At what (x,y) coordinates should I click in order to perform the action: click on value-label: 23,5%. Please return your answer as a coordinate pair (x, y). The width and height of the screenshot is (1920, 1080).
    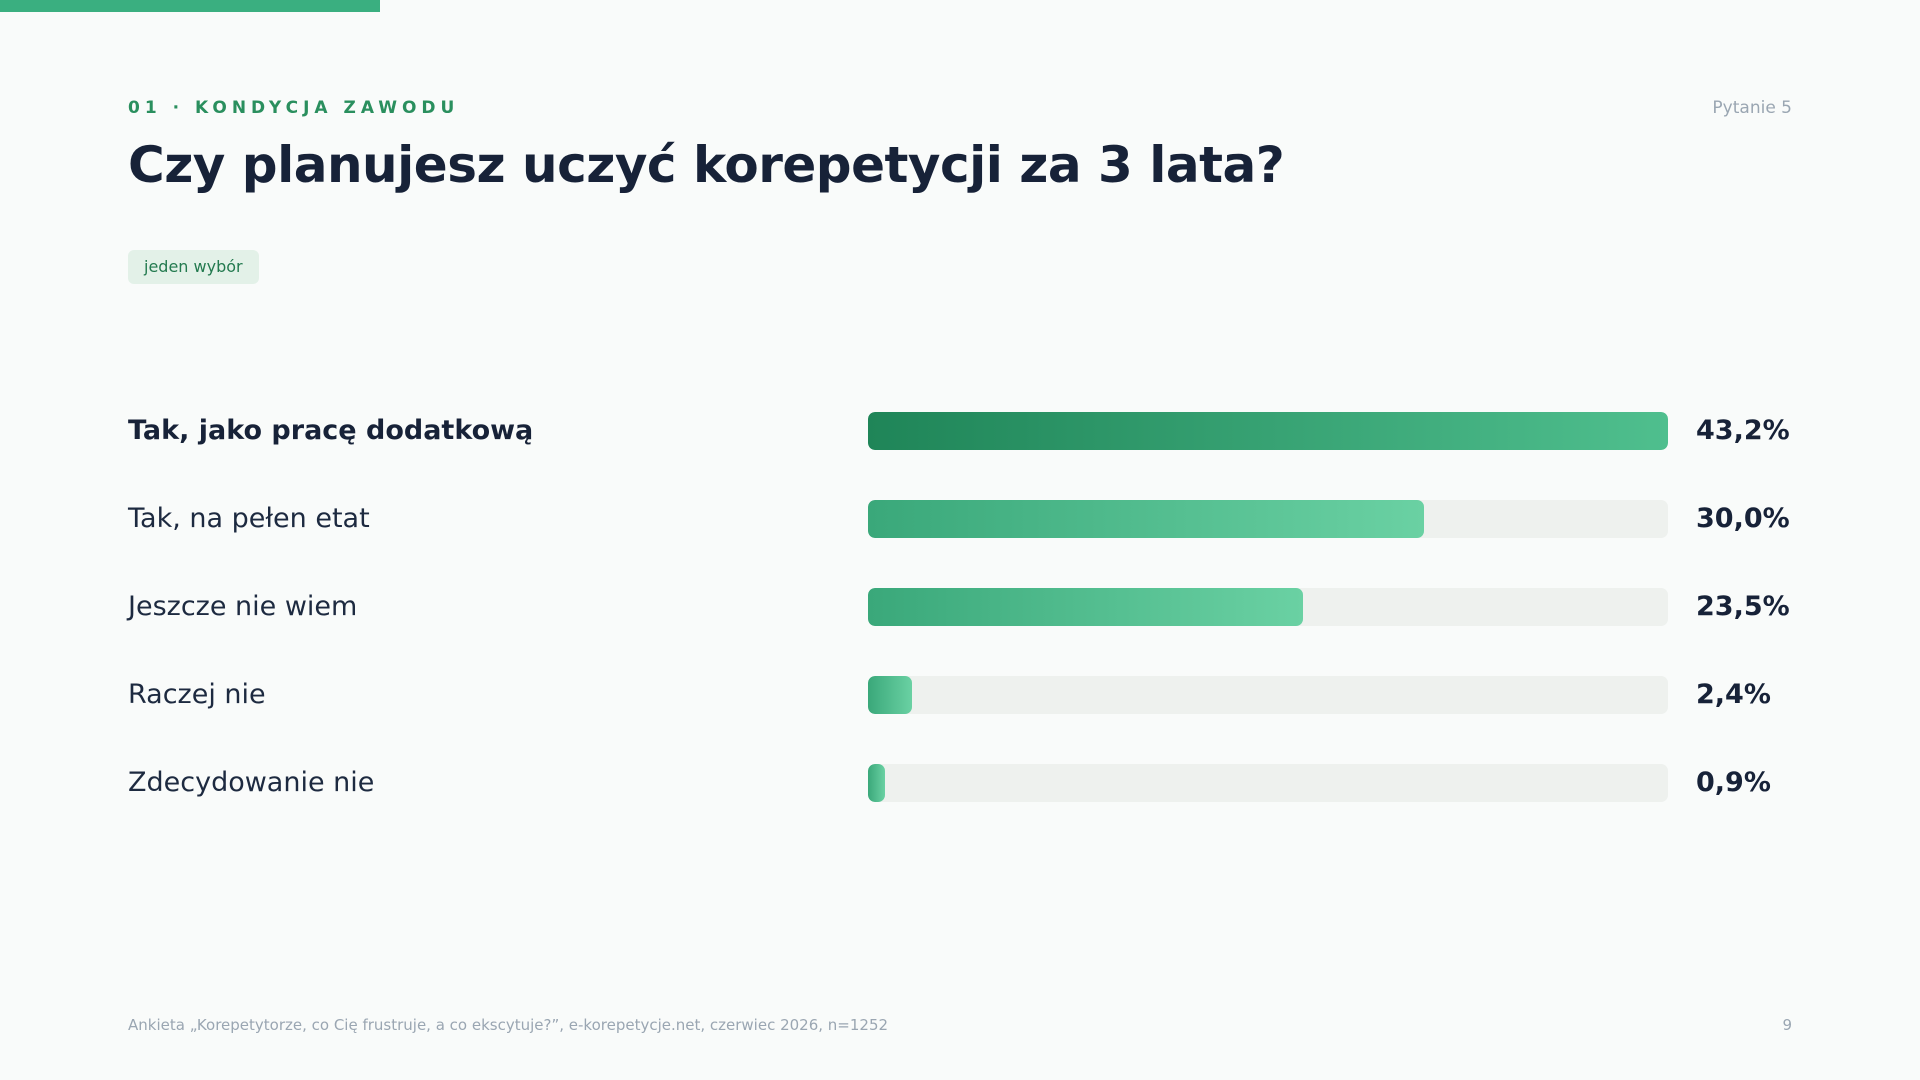
    Looking at the image, I should click on (1743, 606).